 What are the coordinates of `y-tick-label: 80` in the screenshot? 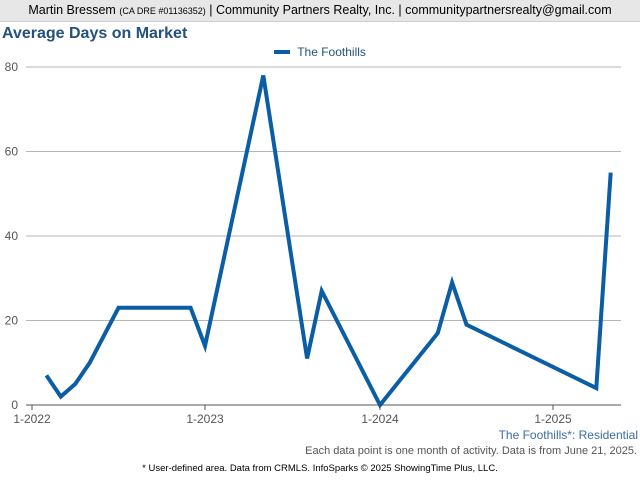 It's located at (12, 67).